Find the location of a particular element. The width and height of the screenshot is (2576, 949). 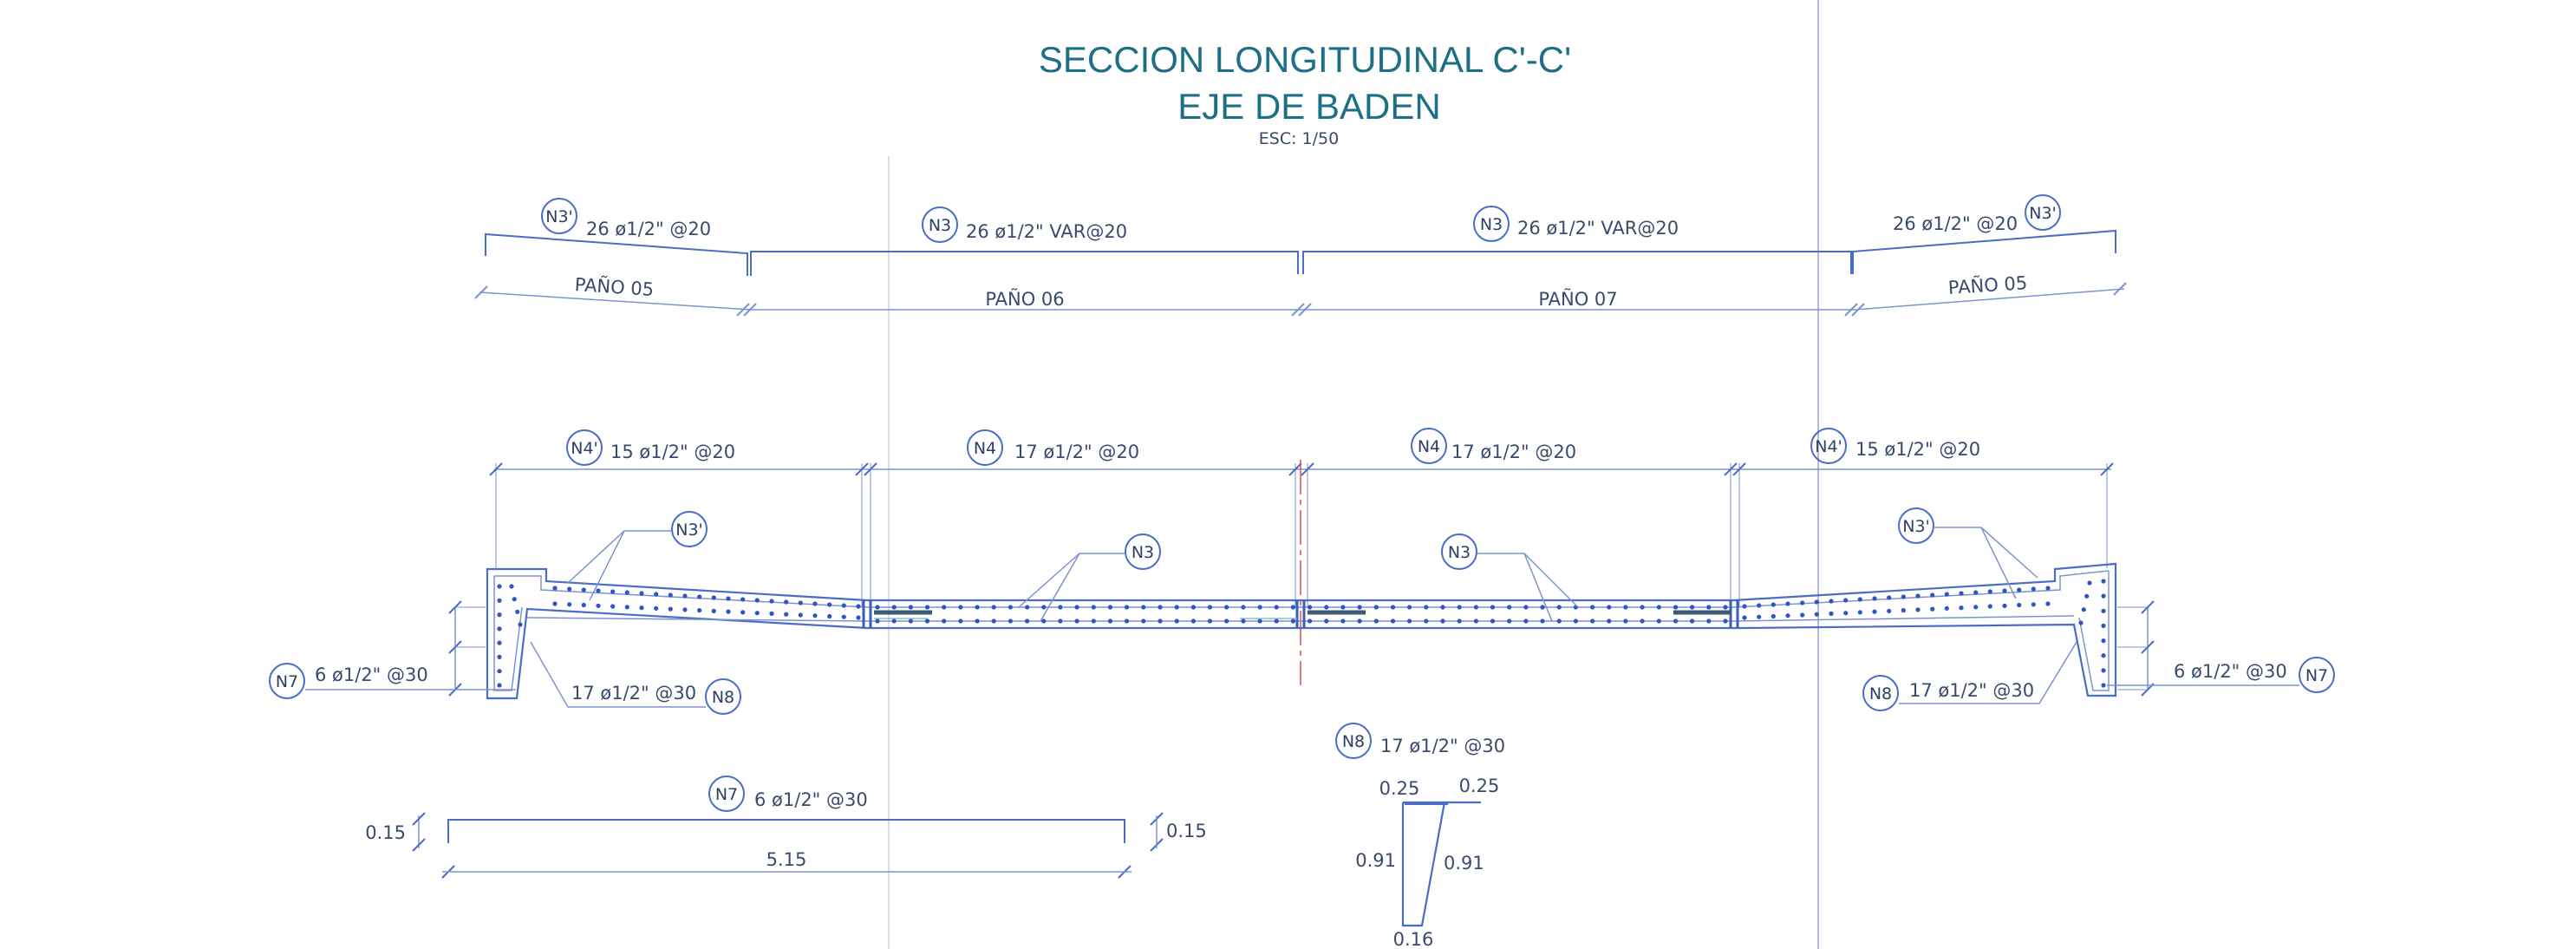

tag-label: N4 is located at coordinates (1429, 446).